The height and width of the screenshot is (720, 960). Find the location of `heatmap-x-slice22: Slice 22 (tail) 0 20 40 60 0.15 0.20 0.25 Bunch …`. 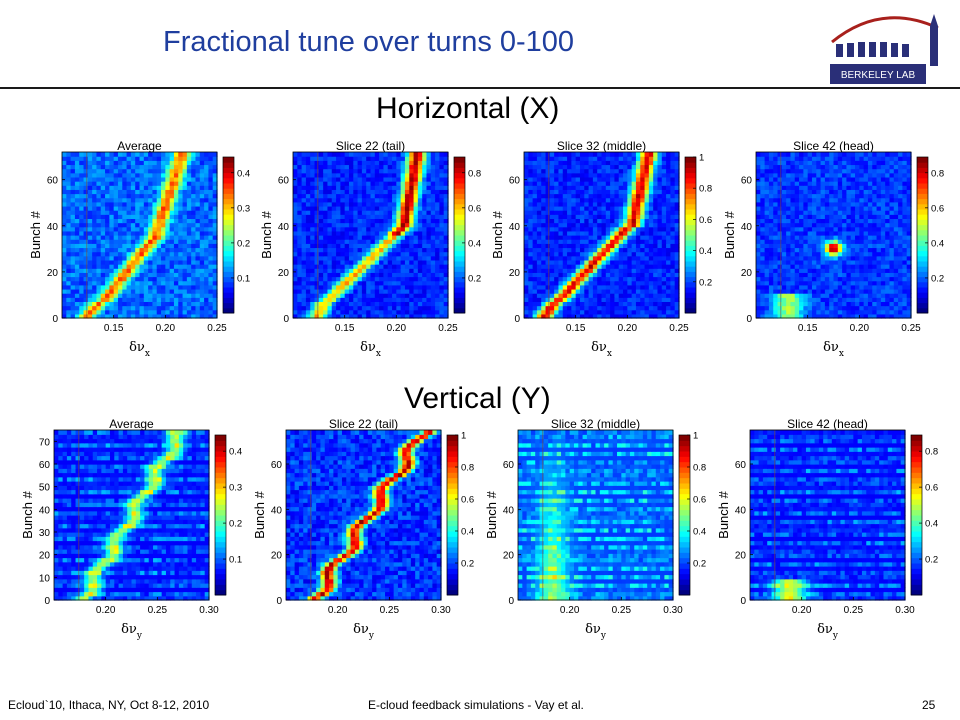

heatmap-x-slice22: Slice 22 (tail) 0 20 40 60 0.15 0.20 0.25 Bunch … is located at coordinates (371, 249).